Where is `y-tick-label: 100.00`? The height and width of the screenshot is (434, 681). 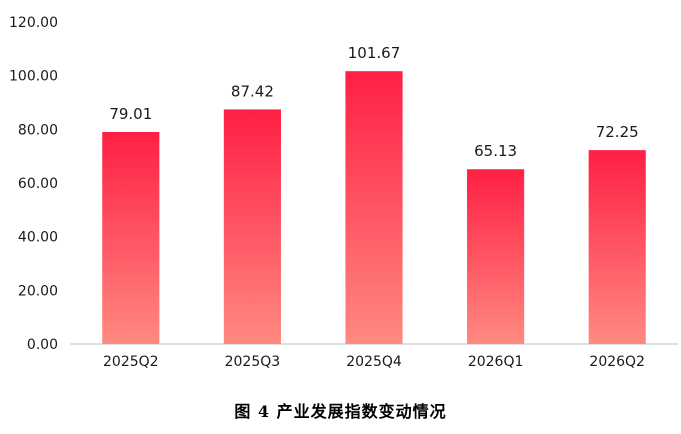
y-tick-label: 100.00 is located at coordinates (33, 77).